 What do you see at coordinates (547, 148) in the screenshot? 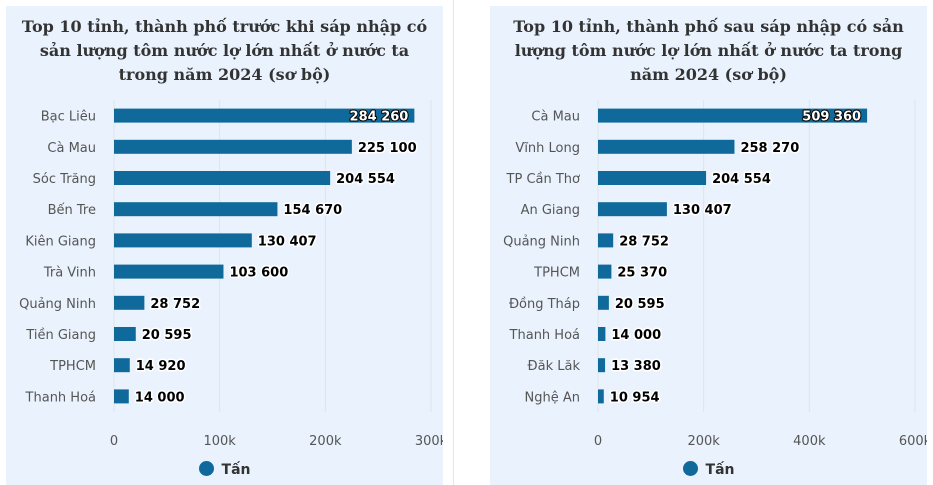
I see `category-label: Vĩnh Long` at bounding box center [547, 148].